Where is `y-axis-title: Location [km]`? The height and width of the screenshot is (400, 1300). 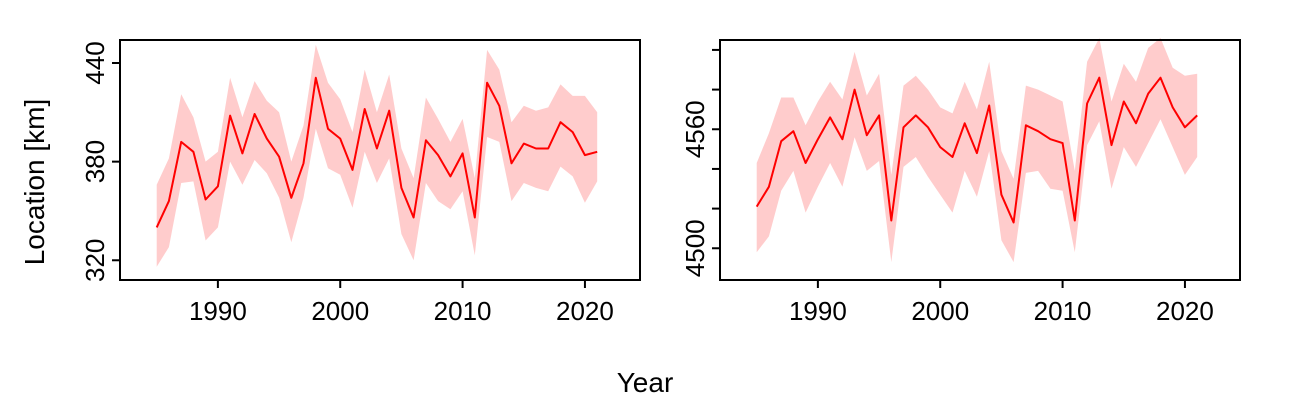 y-axis-title: Location [km] is located at coordinates (34, 182).